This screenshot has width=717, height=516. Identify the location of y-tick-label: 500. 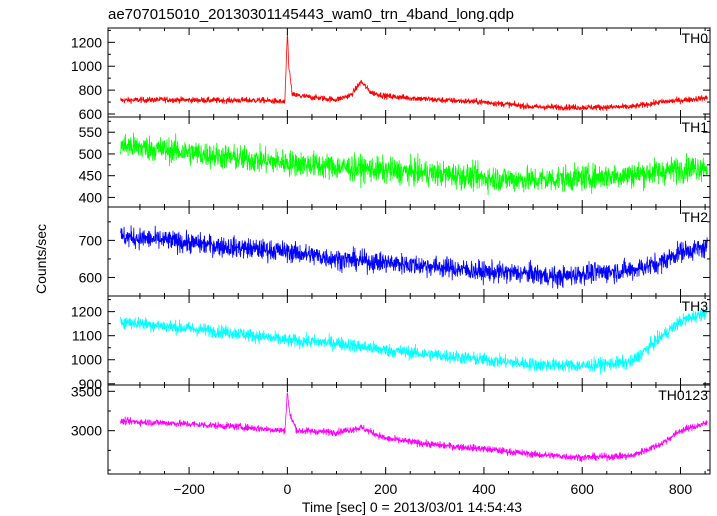
(91, 154).